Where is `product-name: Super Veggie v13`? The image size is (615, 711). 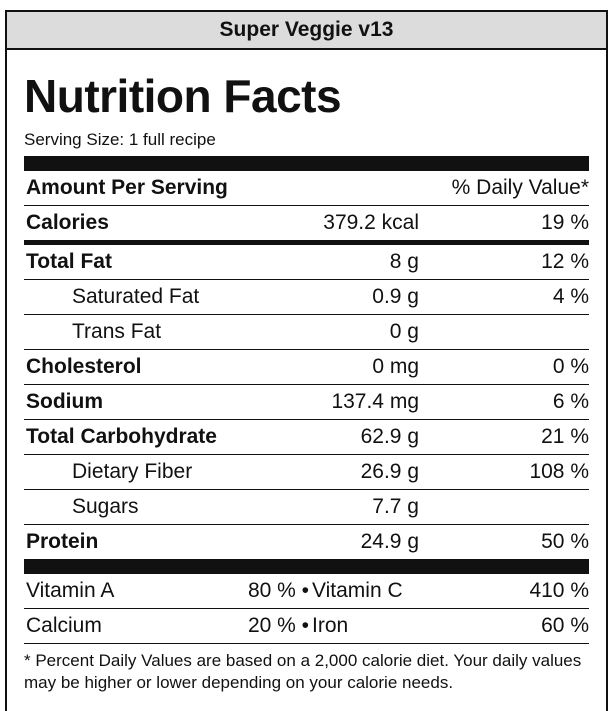 product-name: Super Veggie v13 is located at coordinates (306, 31).